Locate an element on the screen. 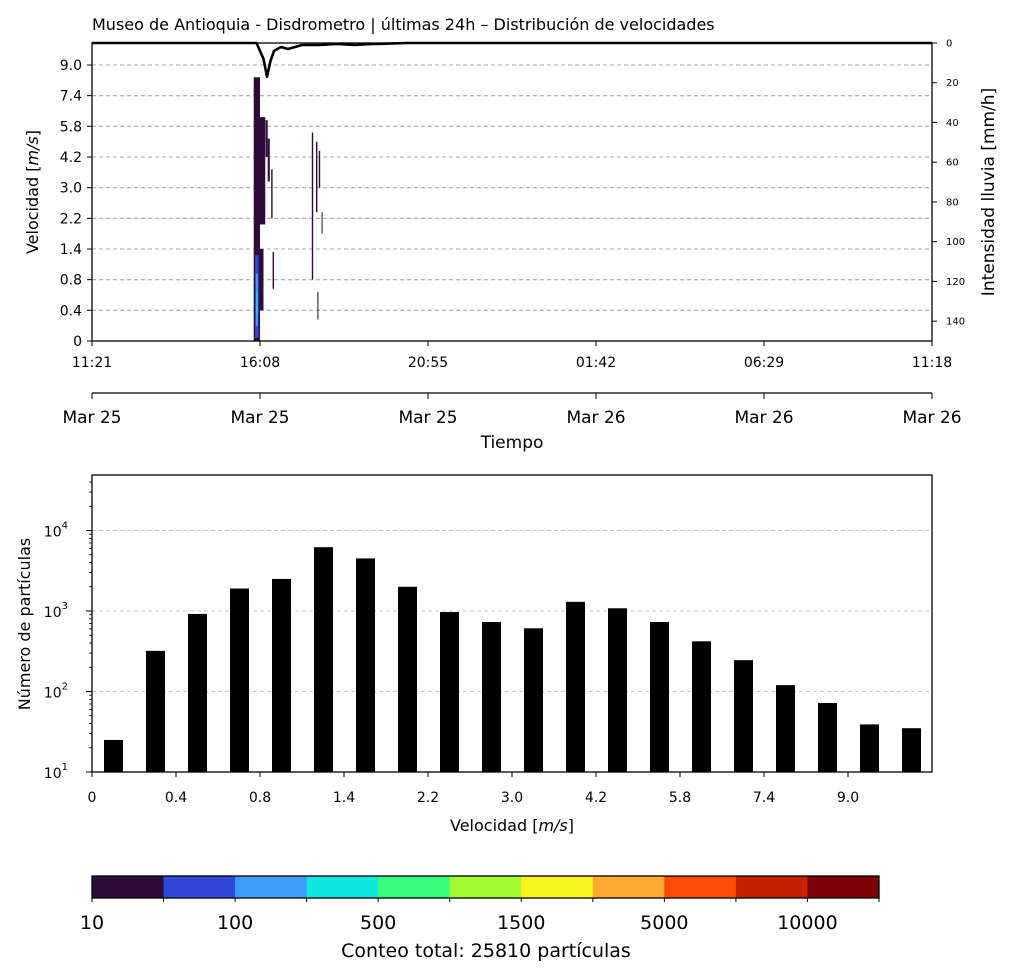 This screenshot has width=1013, height=977. rain-intensity-tick-label: 140 is located at coordinates (955, 322).